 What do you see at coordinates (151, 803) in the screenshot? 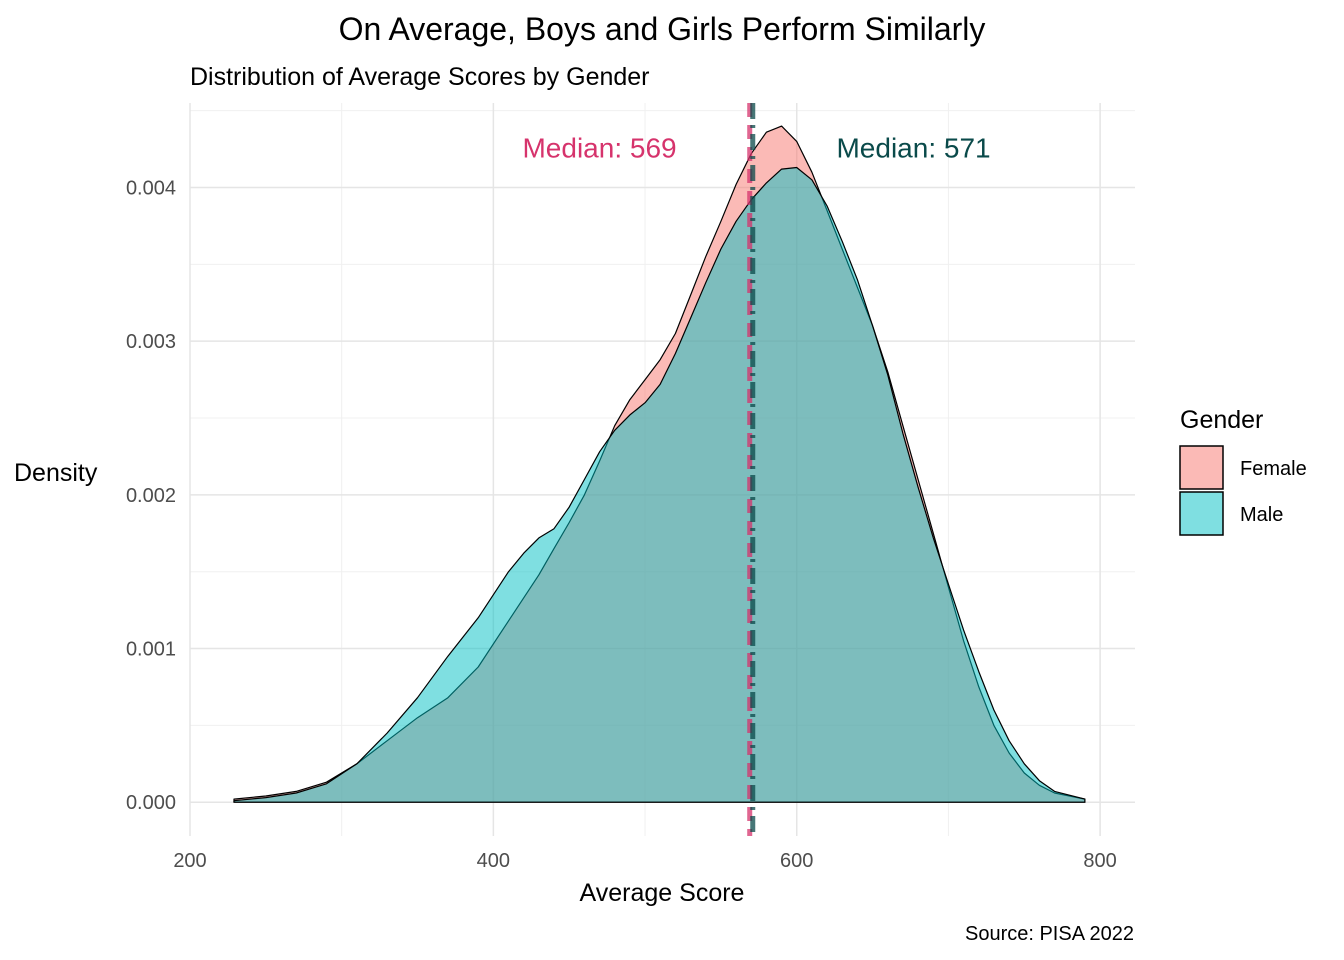
I see `y-tick-label: 0.000` at bounding box center [151, 803].